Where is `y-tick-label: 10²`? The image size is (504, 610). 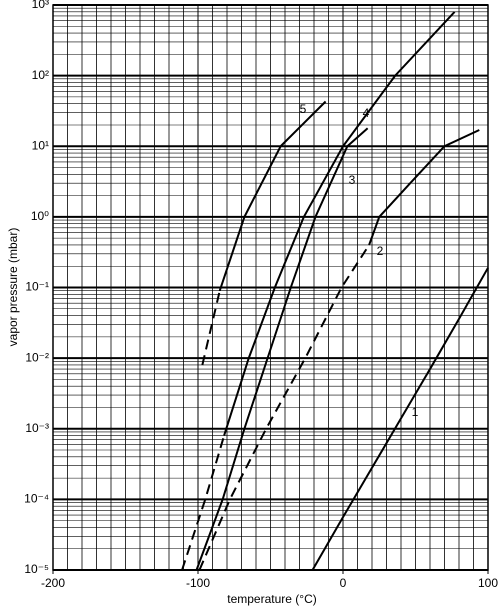 y-tick-label: 10² is located at coordinates (40, 75).